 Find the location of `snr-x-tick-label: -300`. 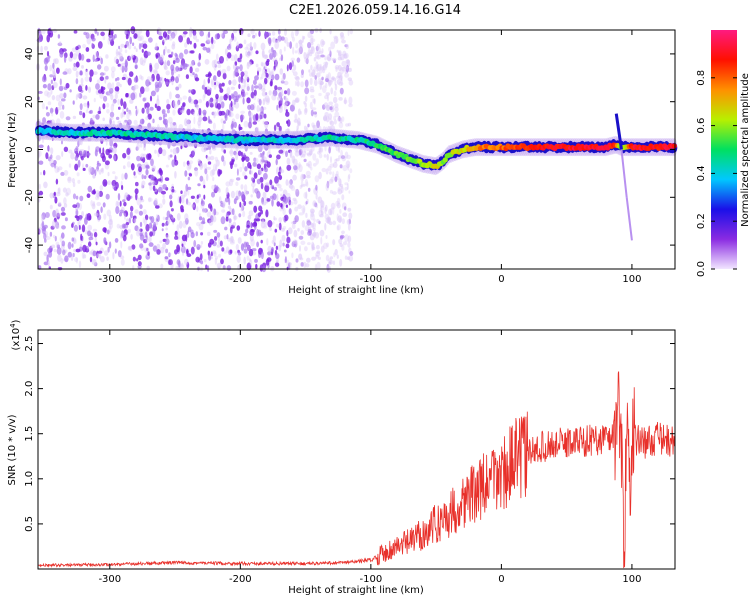

snr-x-tick-label: -300 is located at coordinates (109, 579).